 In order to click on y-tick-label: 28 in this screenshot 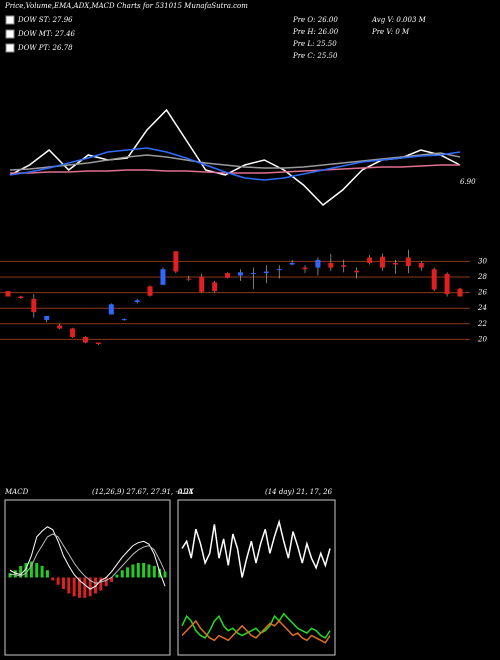, I will do `click(482, 277)`.